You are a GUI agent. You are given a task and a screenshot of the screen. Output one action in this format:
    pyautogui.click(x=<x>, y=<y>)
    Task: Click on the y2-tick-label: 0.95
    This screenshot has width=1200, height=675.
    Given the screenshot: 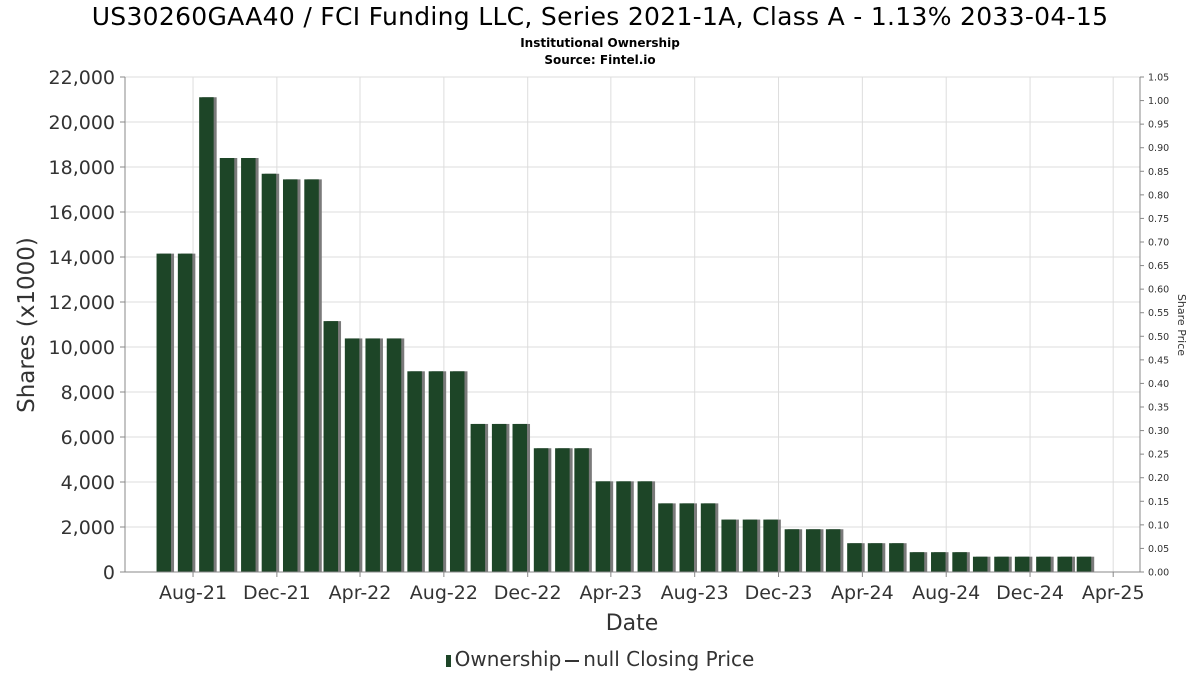 What is the action you would take?
    pyautogui.click(x=1158, y=125)
    